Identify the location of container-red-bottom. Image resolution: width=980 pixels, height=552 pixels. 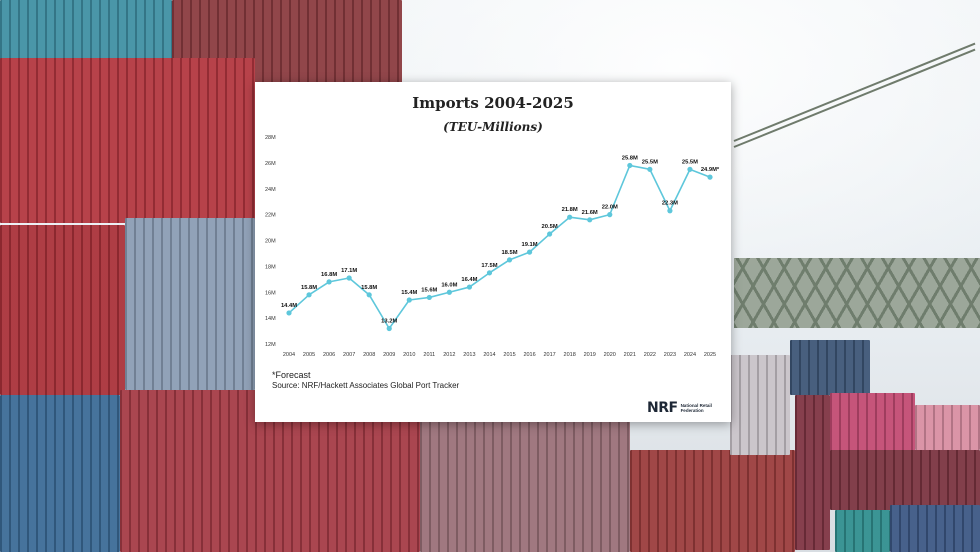
(270, 471).